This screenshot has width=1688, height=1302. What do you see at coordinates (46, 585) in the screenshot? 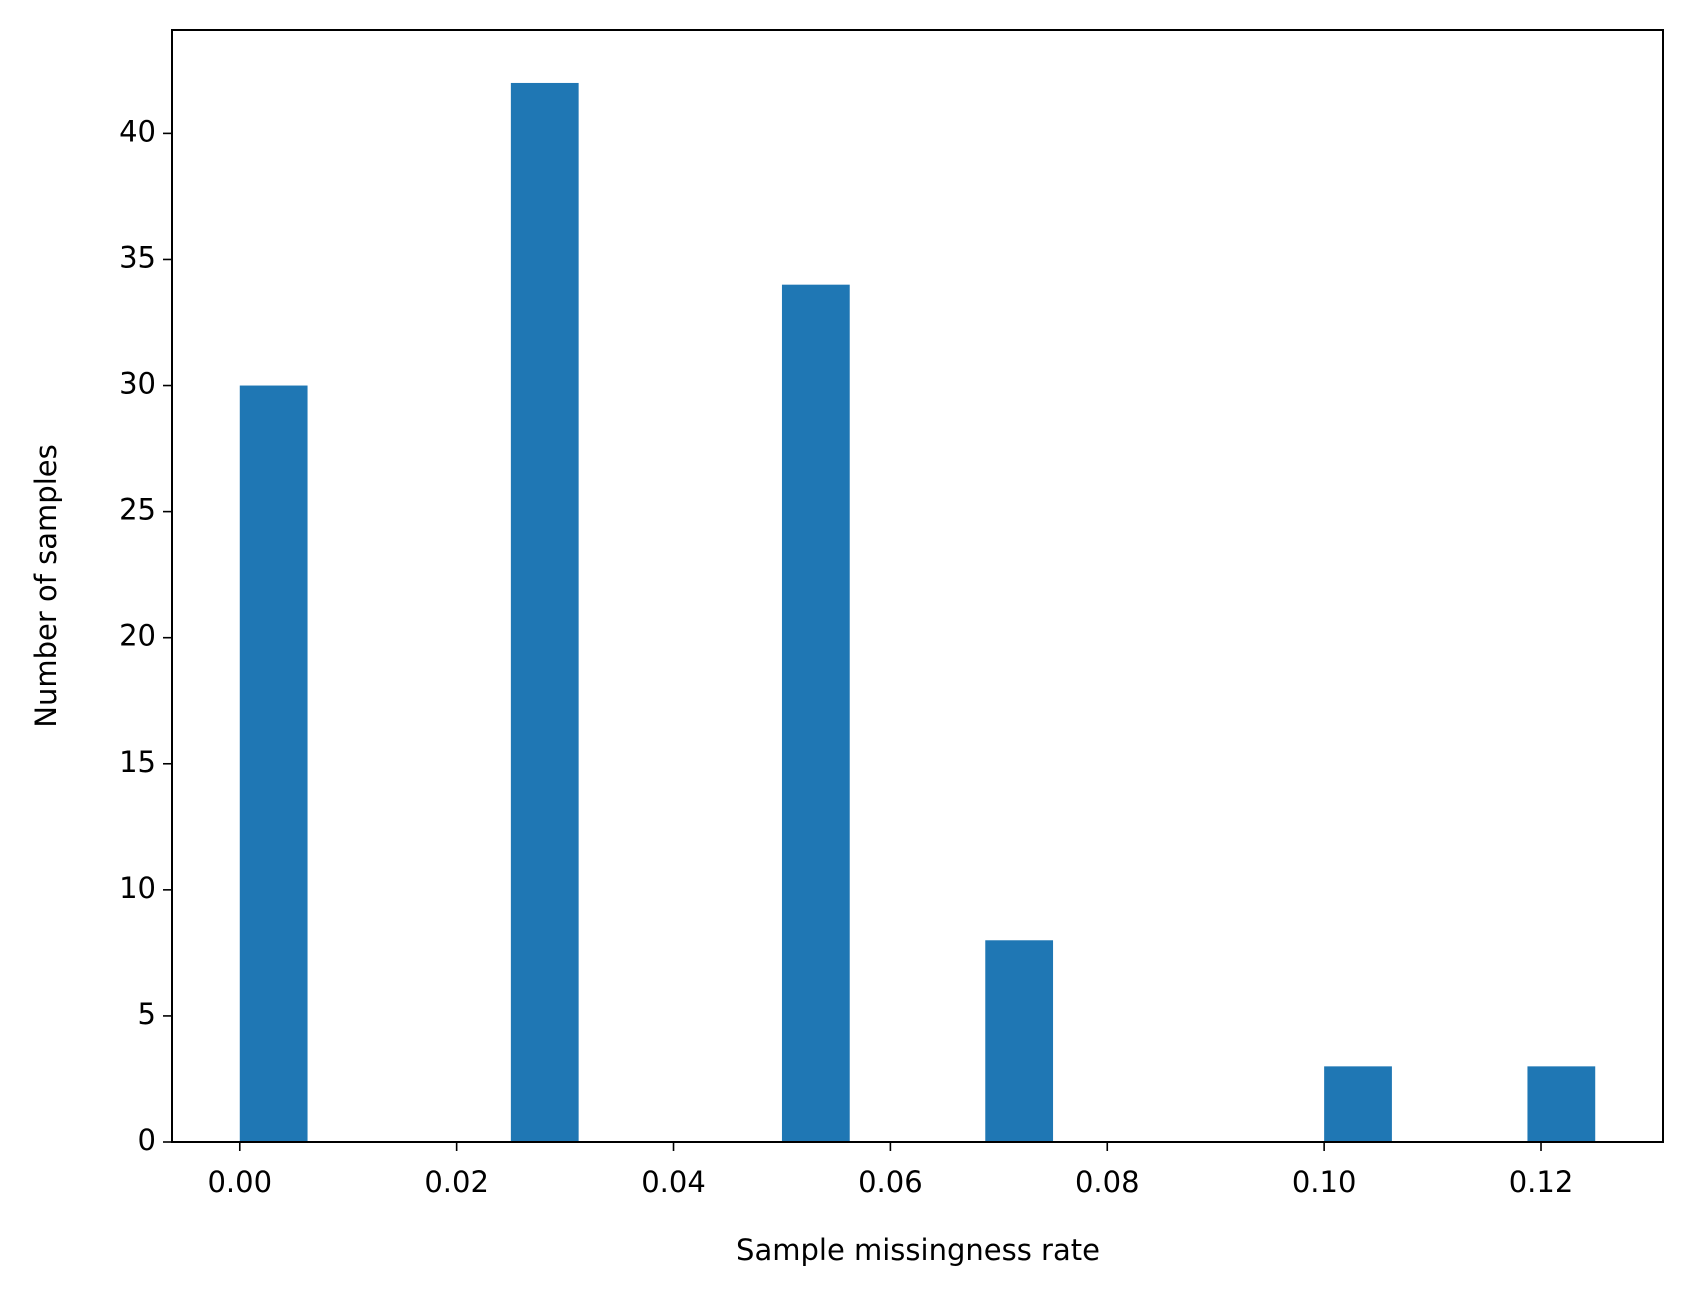
I see `y-axis-label: Number of samples` at bounding box center [46, 585].